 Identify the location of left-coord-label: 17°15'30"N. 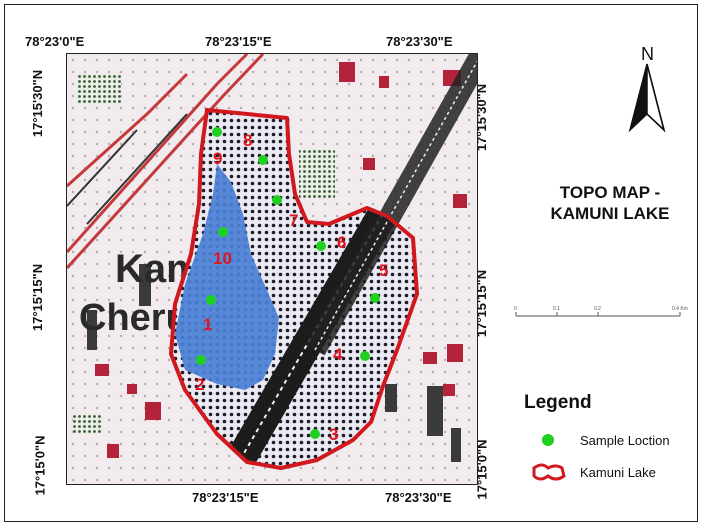
(38, 103).